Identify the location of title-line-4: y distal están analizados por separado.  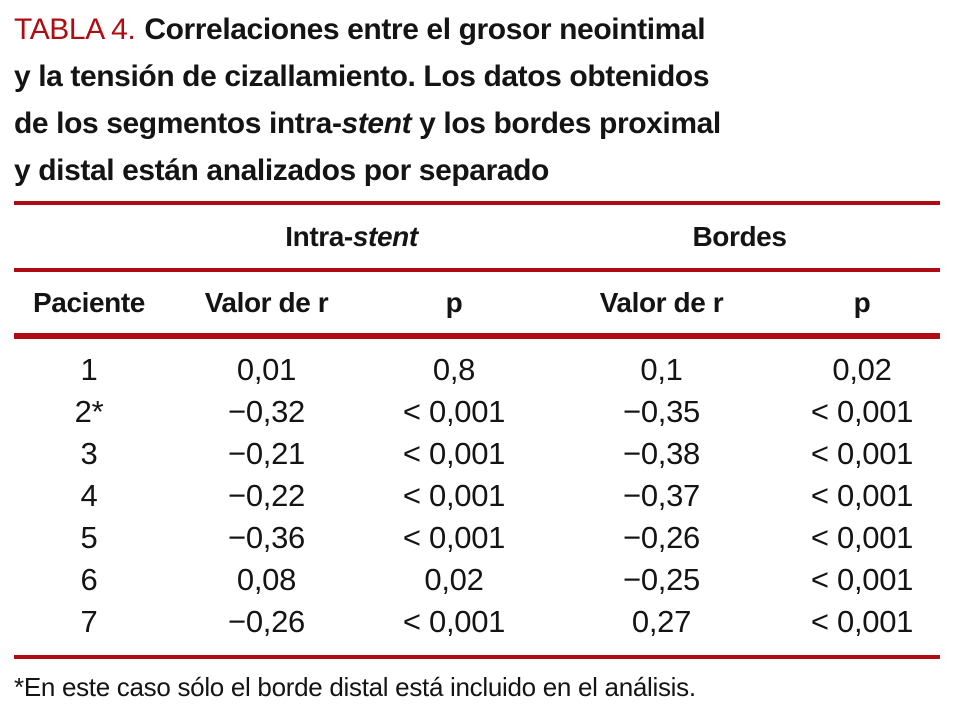
(477, 170).